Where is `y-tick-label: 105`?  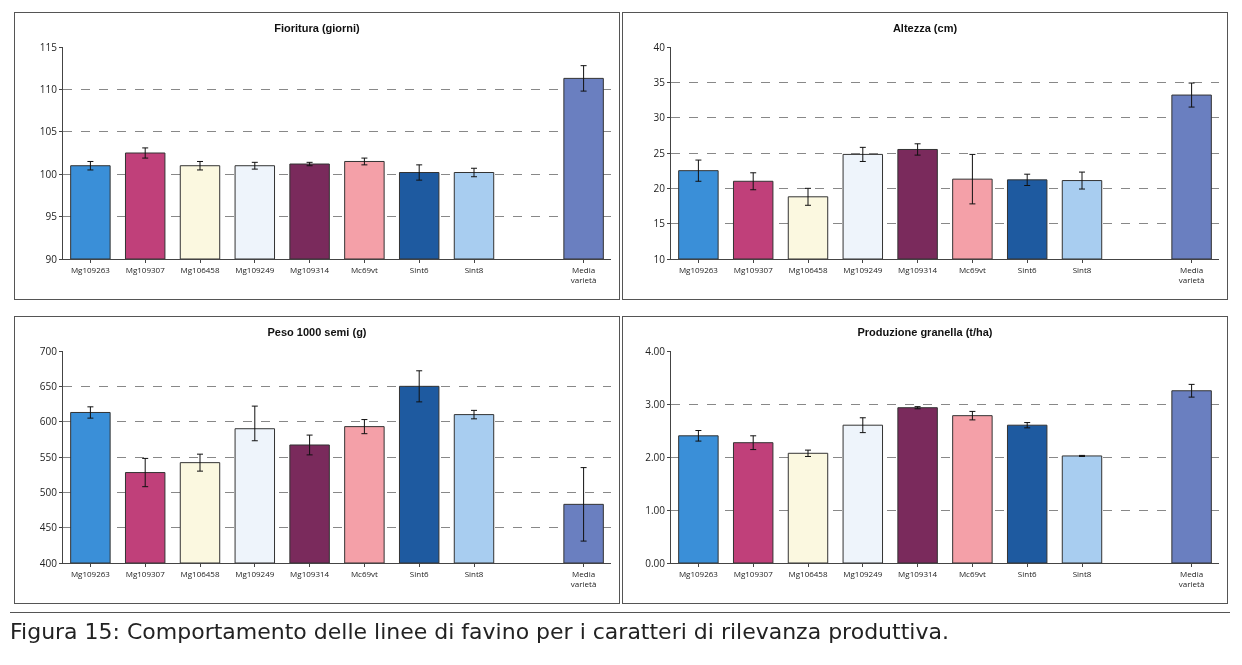
y-tick-label: 105 is located at coordinates (48, 131).